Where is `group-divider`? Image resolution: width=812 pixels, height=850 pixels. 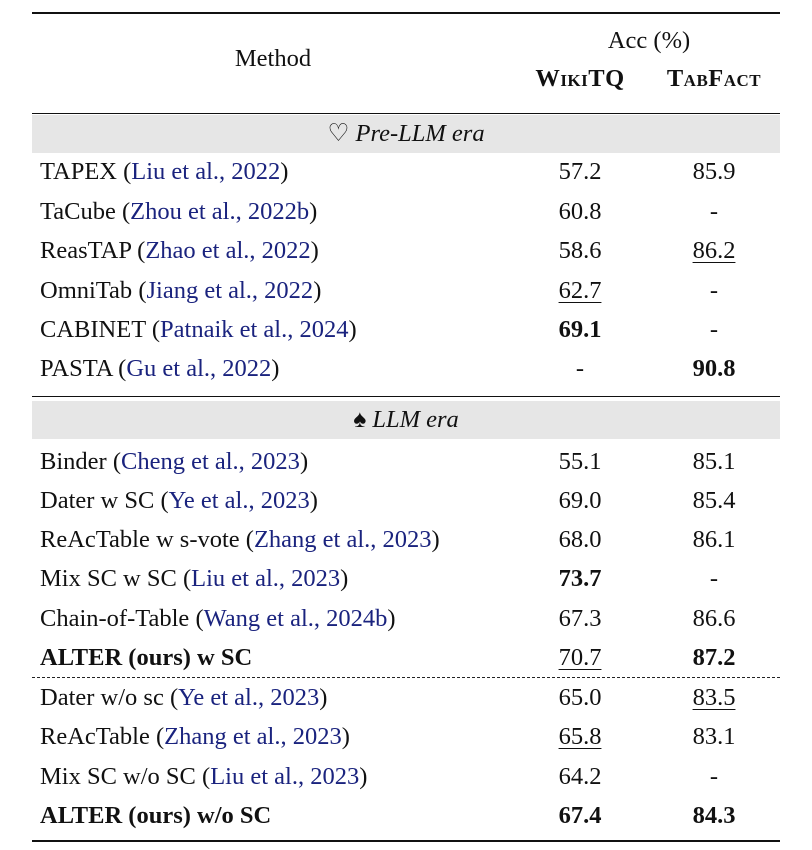
group-divider is located at coordinates (406, 677).